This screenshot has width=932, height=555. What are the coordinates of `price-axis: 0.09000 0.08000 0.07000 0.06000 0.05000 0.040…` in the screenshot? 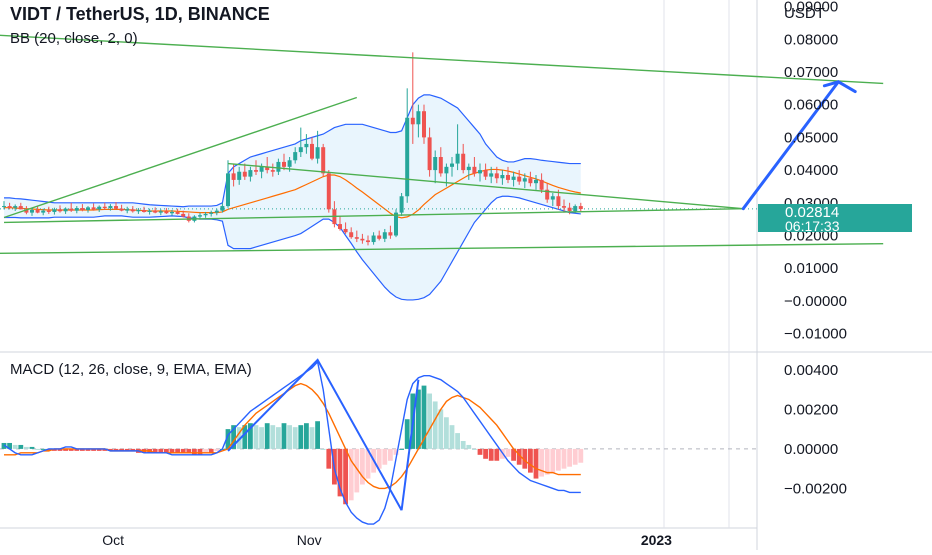 It's located at (815, 248).